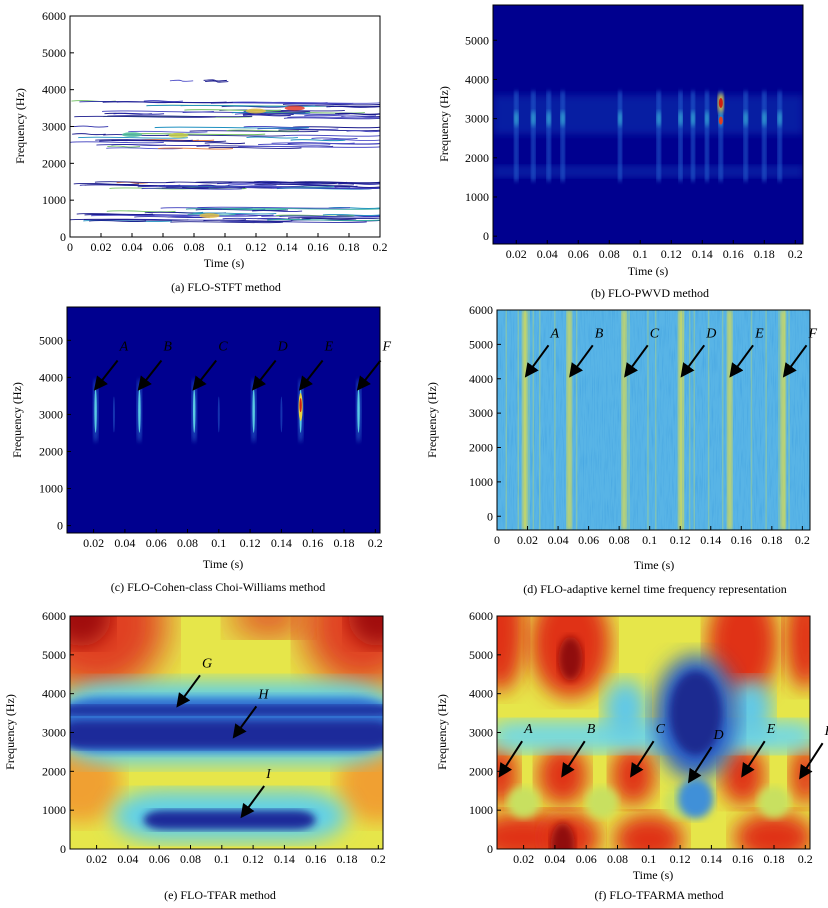 The image size is (828, 908). Describe the element at coordinates (268, 626) in the screenshot. I see `panel-e-warm-region` at that location.